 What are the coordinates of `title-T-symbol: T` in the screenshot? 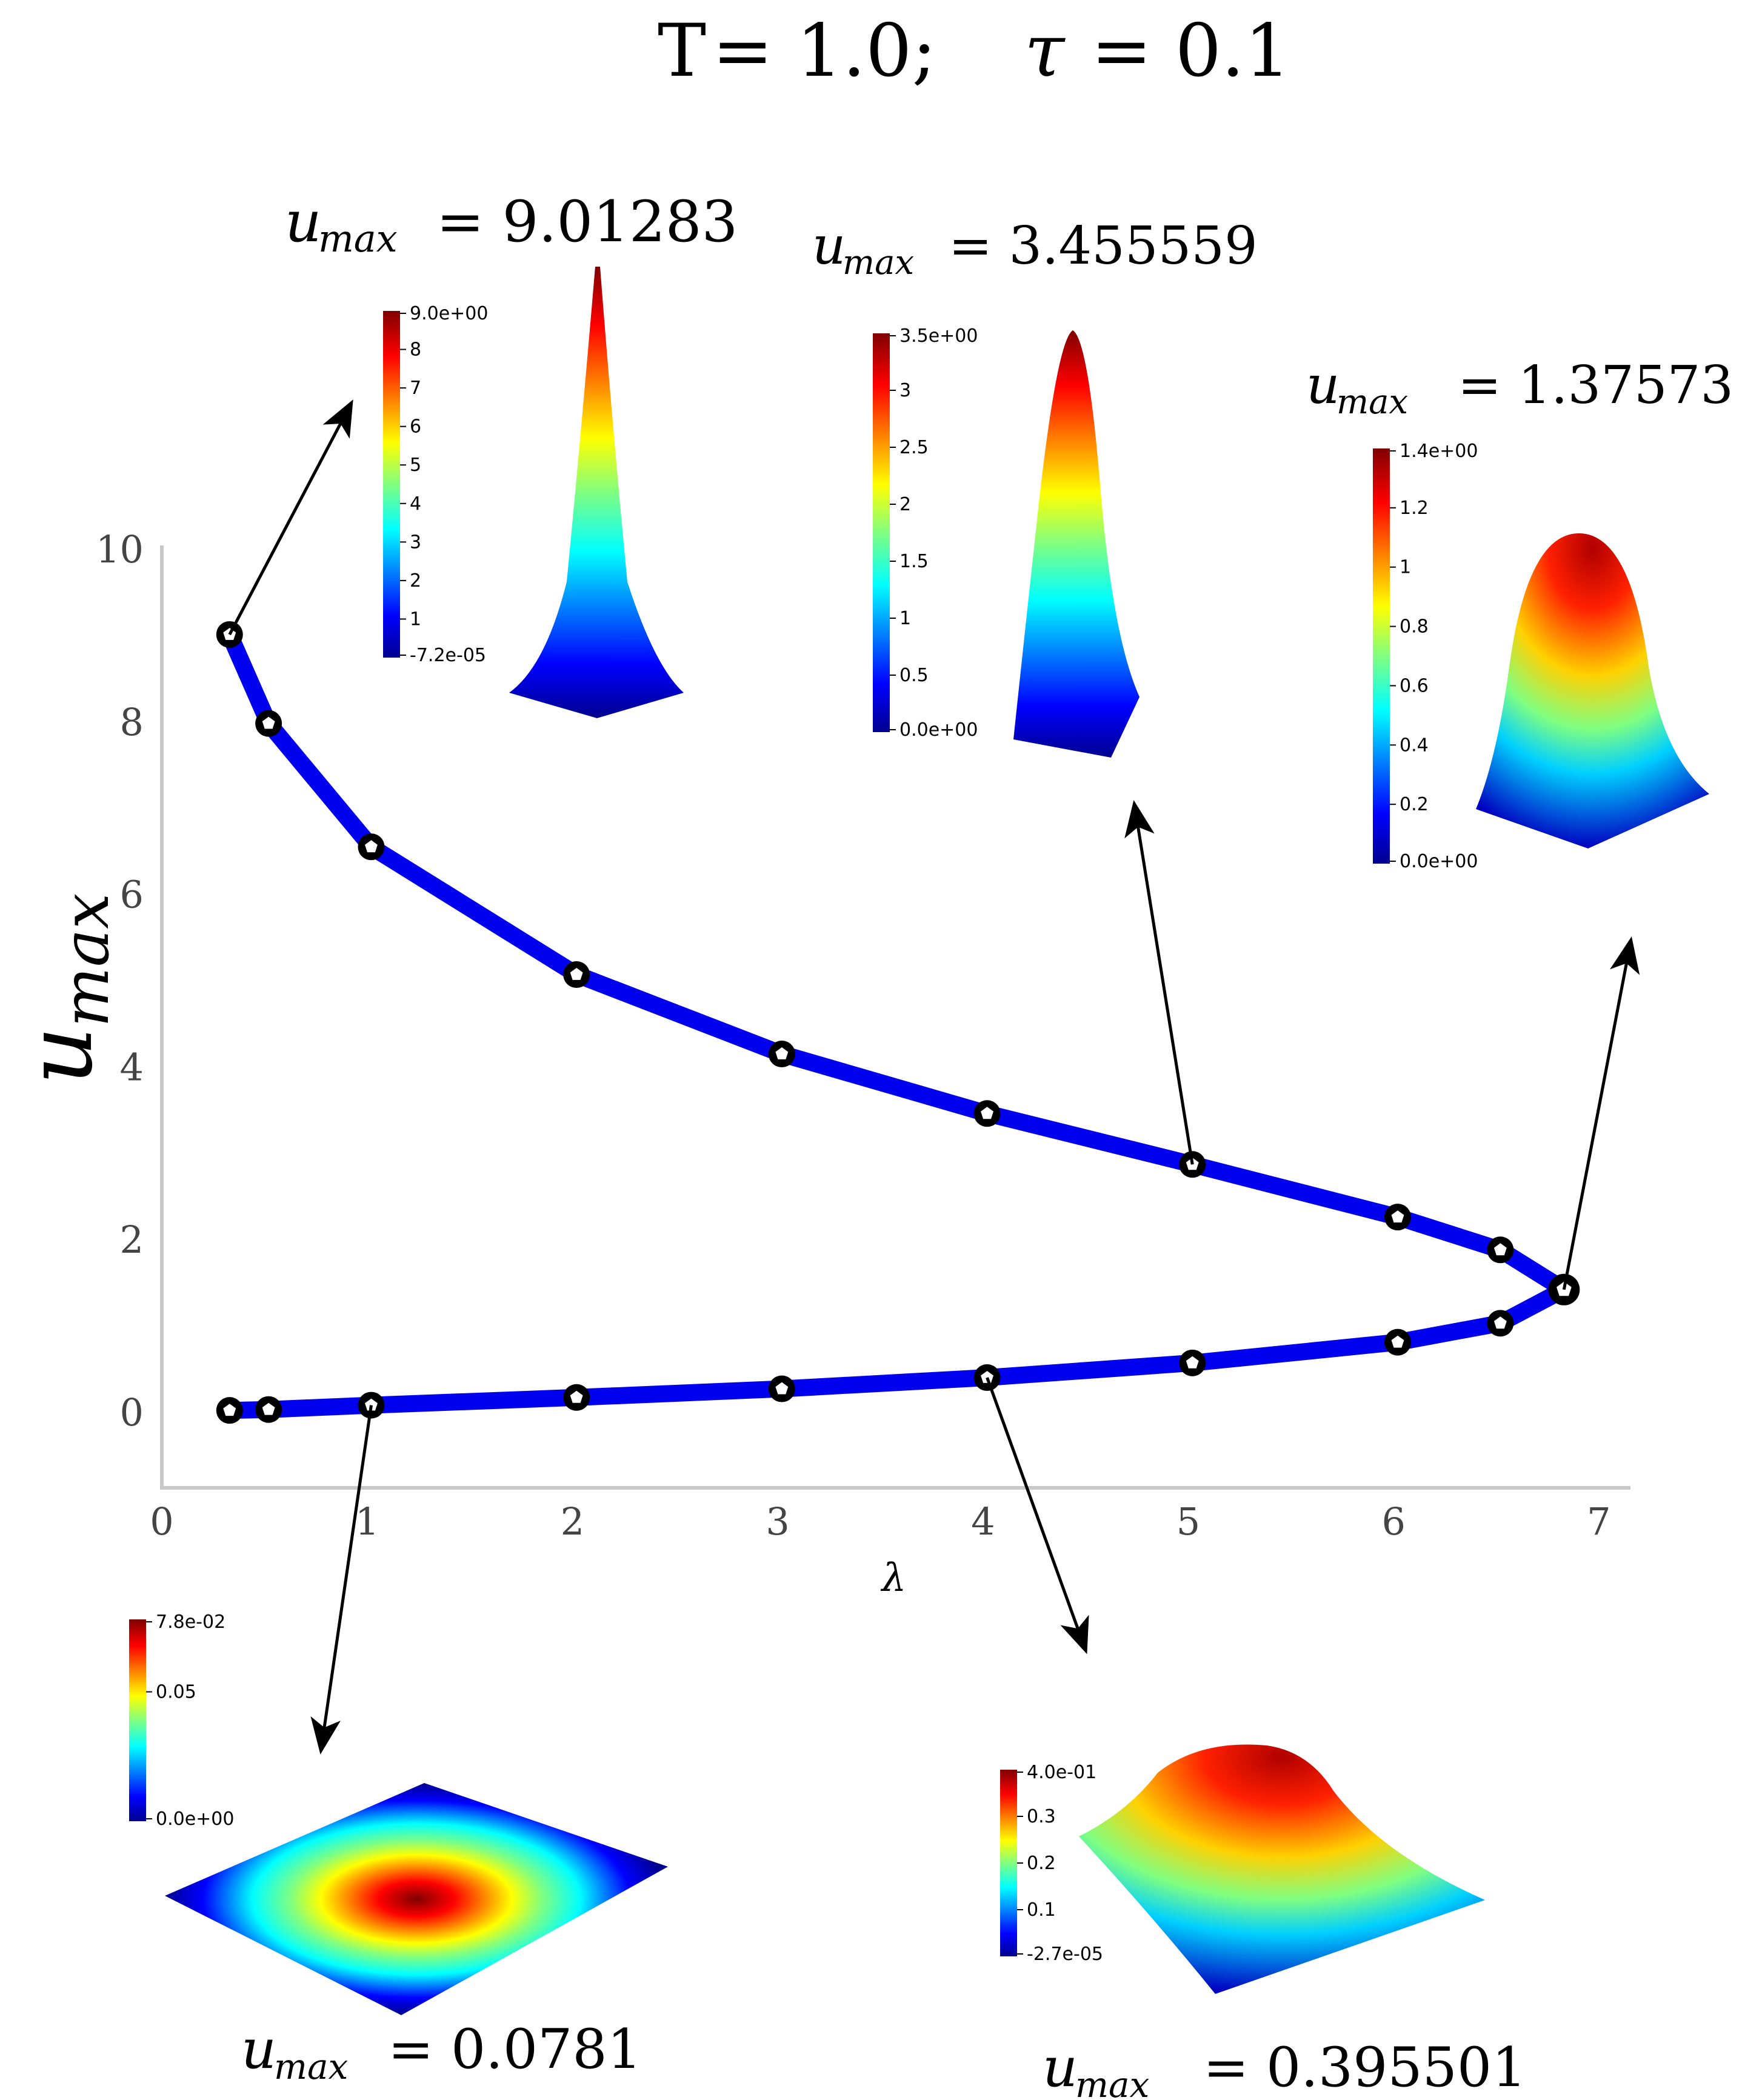 It's located at (682, 51).